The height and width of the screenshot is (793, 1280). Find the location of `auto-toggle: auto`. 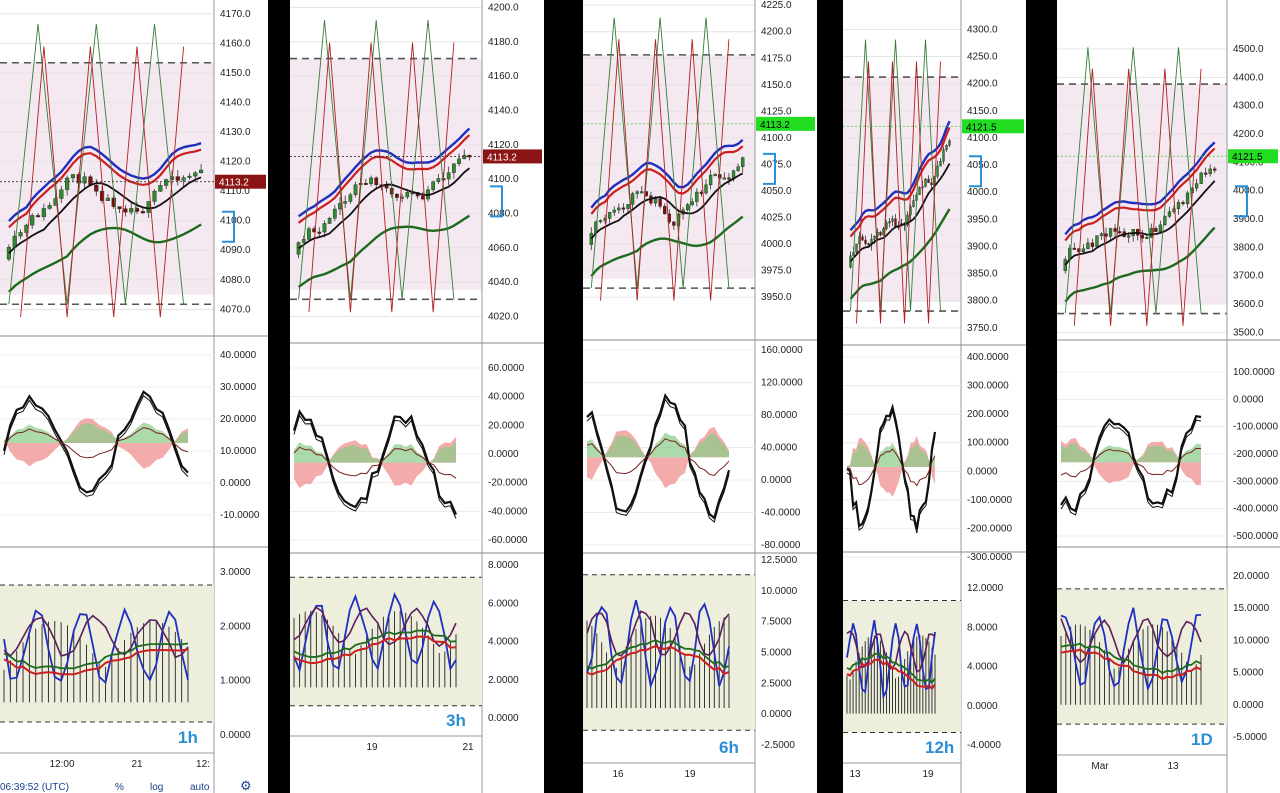

auto-toggle: auto is located at coordinates (200, 787).